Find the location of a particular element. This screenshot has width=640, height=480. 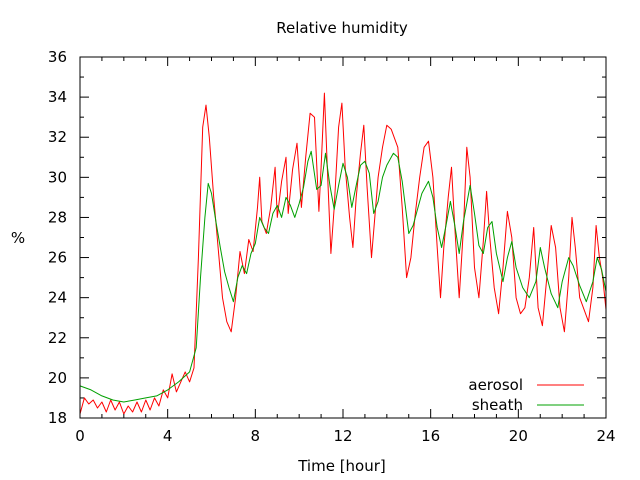

y-tick-label: 20 is located at coordinates (57, 378).